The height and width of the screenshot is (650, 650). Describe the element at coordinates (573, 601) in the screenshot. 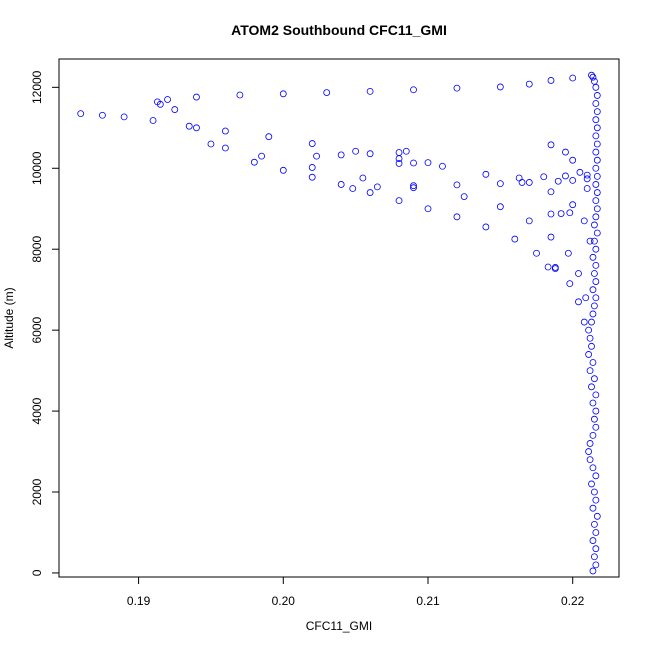

I see `x-tick-label: 0.22` at that location.